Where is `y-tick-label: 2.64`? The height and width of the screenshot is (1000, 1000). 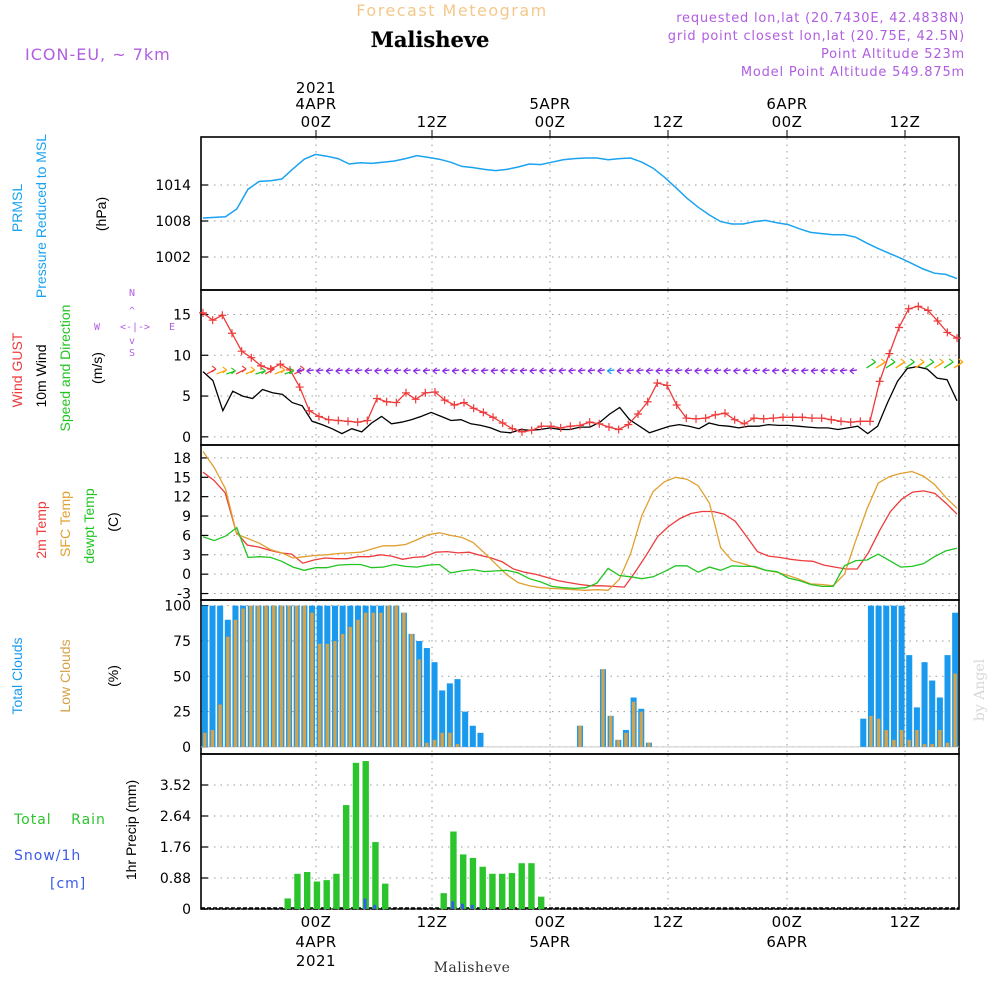
y-tick-label: 2.64 is located at coordinates (175, 817).